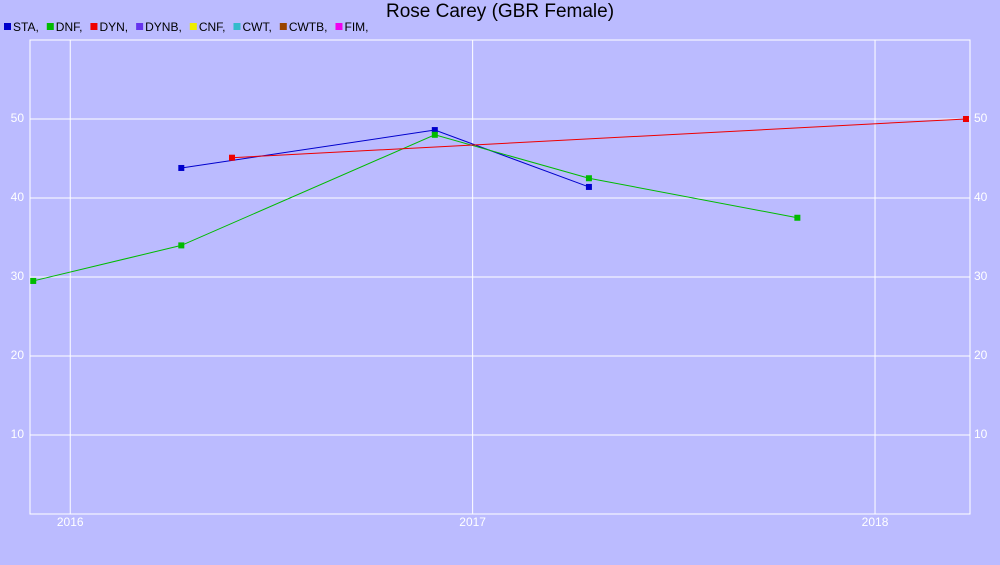 This screenshot has width=1000, height=565. What do you see at coordinates (18, 197) in the screenshot?
I see `y-tick-label: 40` at bounding box center [18, 197].